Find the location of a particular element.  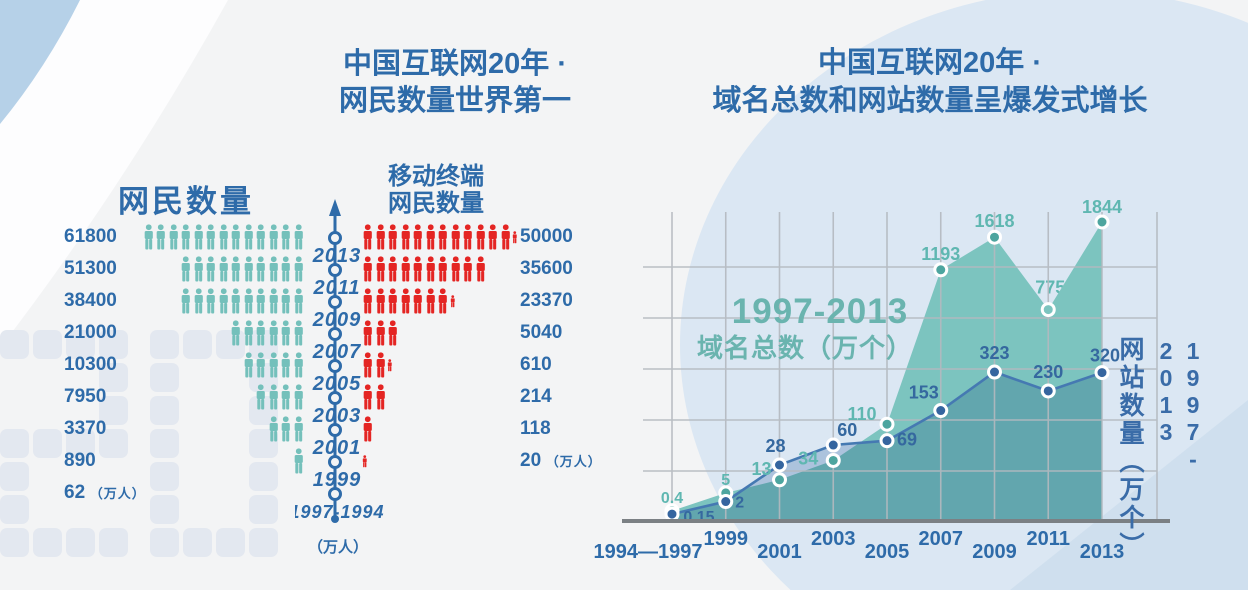

timeline-year-label: 2007 is located at coordinates (337, 352).